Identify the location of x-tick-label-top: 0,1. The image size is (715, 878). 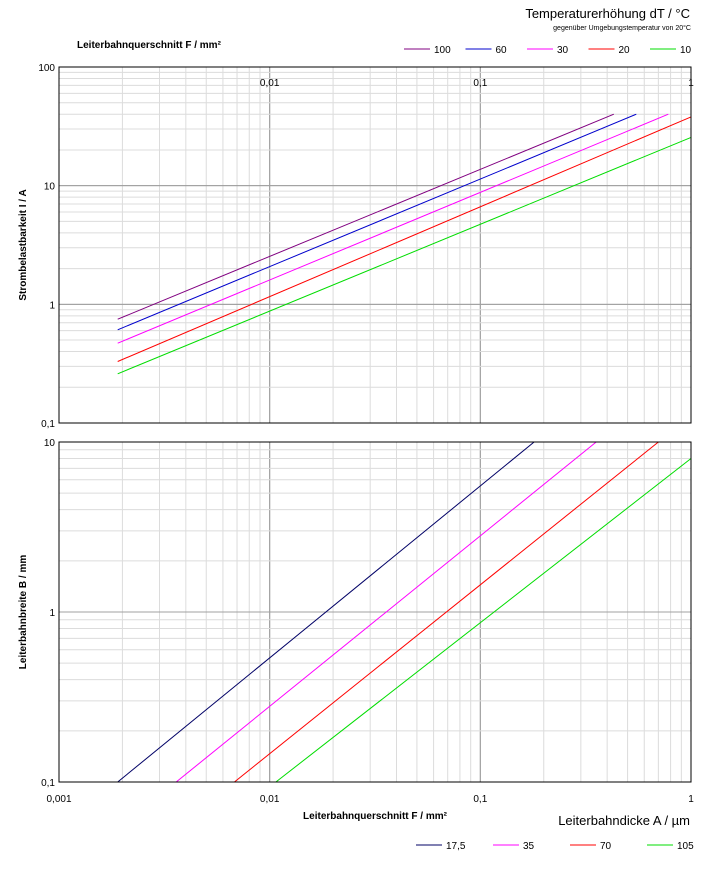
(480, 83).